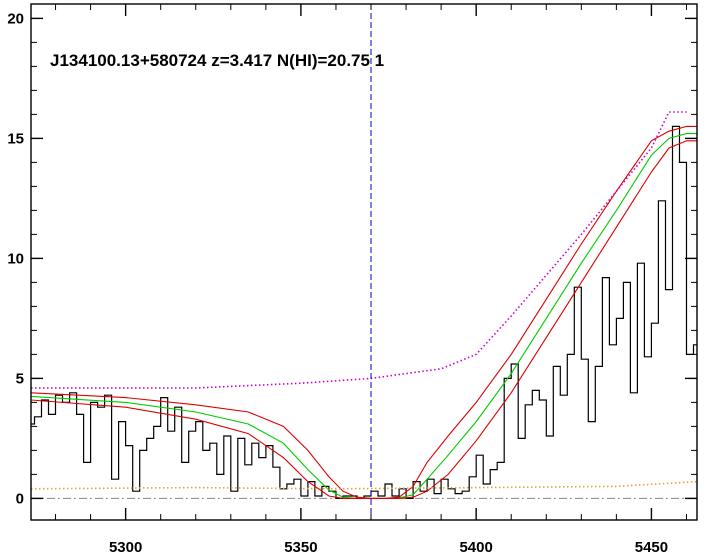  Describe the element at coordinates (475, 547) in the screenshot. I see `x-tick-label: 5400` at that location.